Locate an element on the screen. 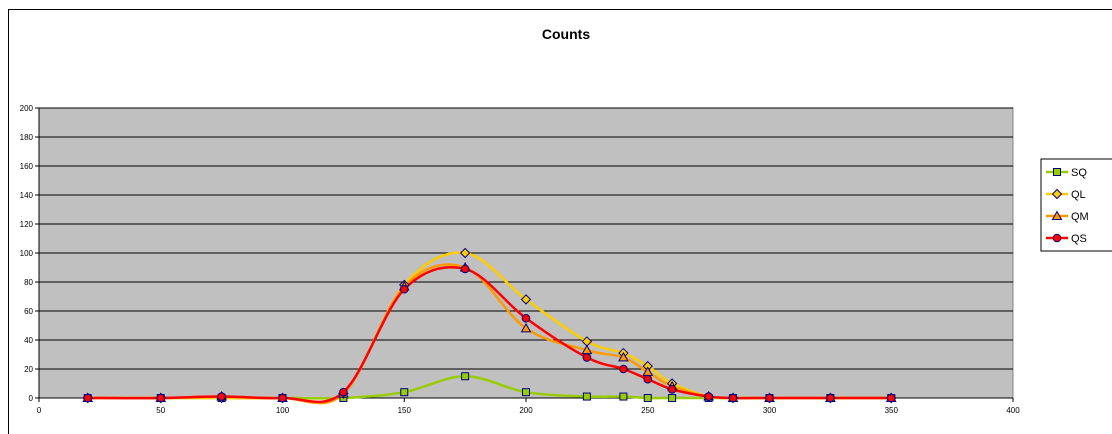 The height and width of the screenshot is (434, 1112). legend-item-qs: QS is located at coordinates (1066, 239).